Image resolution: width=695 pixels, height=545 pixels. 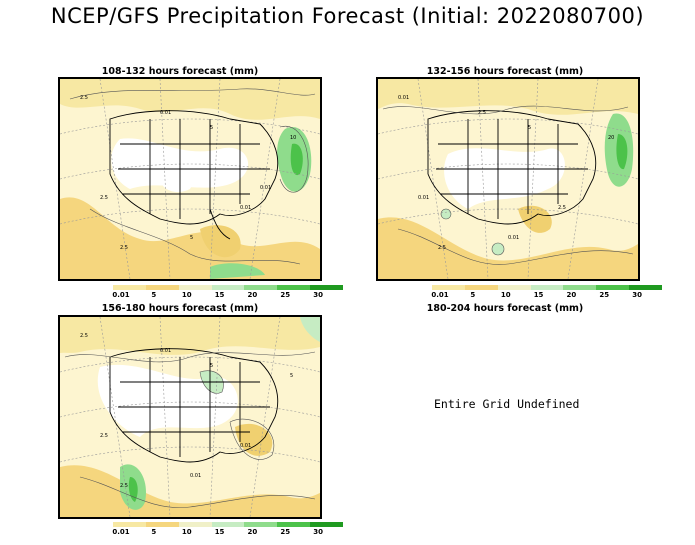 I want to click on panel-2-legend: 0.01 5 10 15 20 25 30, so click(x=547, y=295).